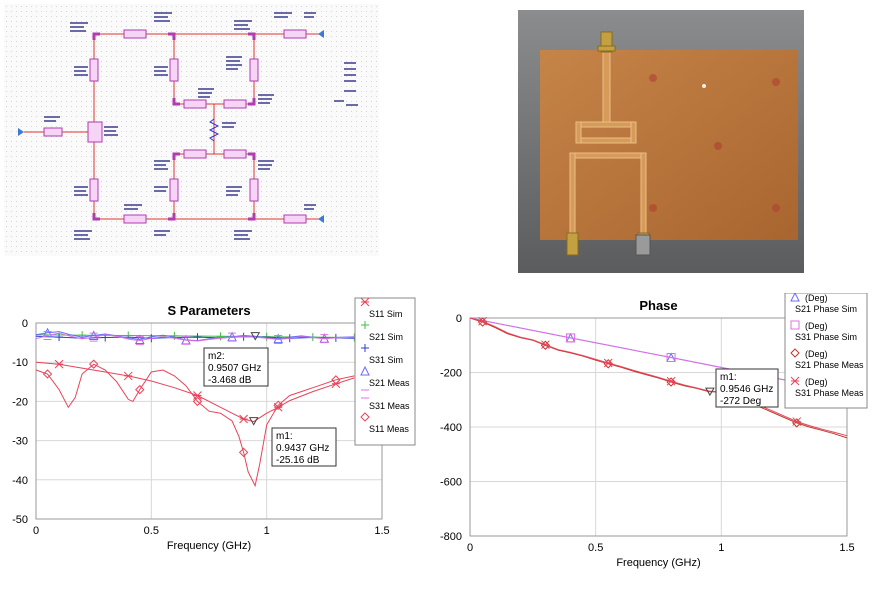 The height and width of the screenshot is (603, 873). I want to click on marker-pointer, so click(253, 421).